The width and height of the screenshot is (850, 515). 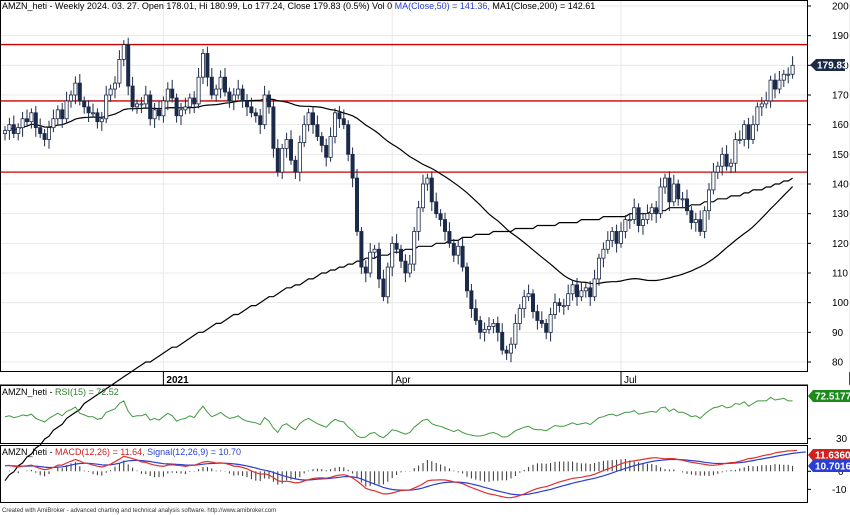 I want to click on macd-line, so click(x=401, y=474).